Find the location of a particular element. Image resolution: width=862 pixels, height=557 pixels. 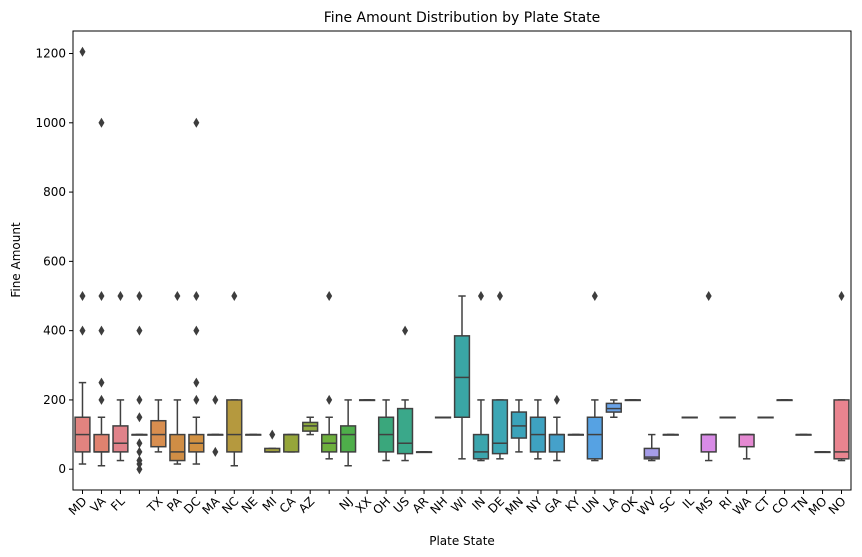

x-tick-label: UN is located at coordinates (590, 505).